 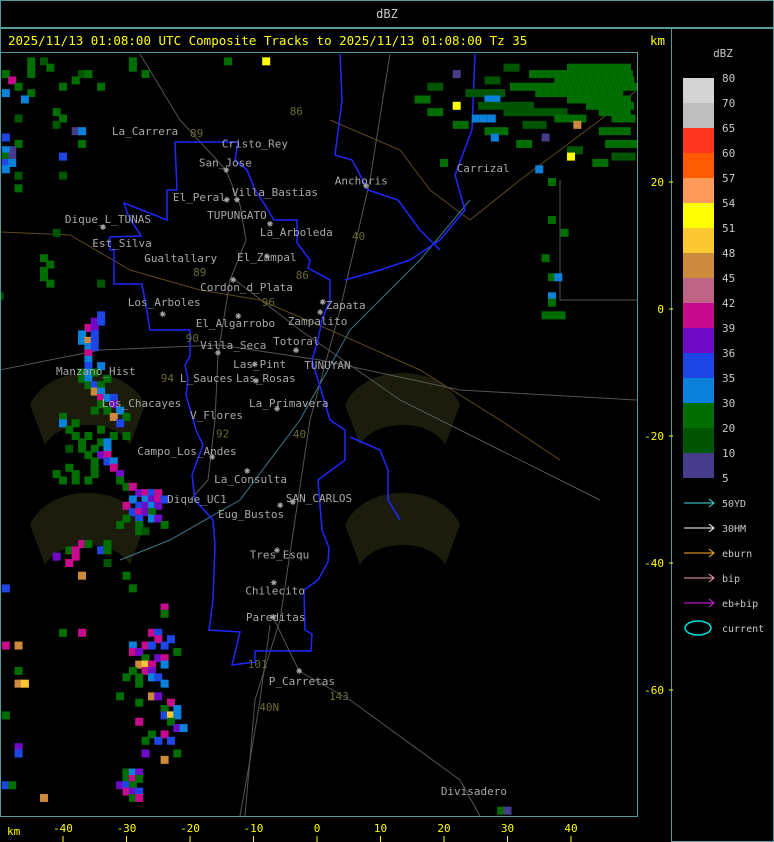 What do you see at coordinates (266, 378) in the screenshot?
I see `town-label: Las_Rosas` at bounding box center [266, 378].